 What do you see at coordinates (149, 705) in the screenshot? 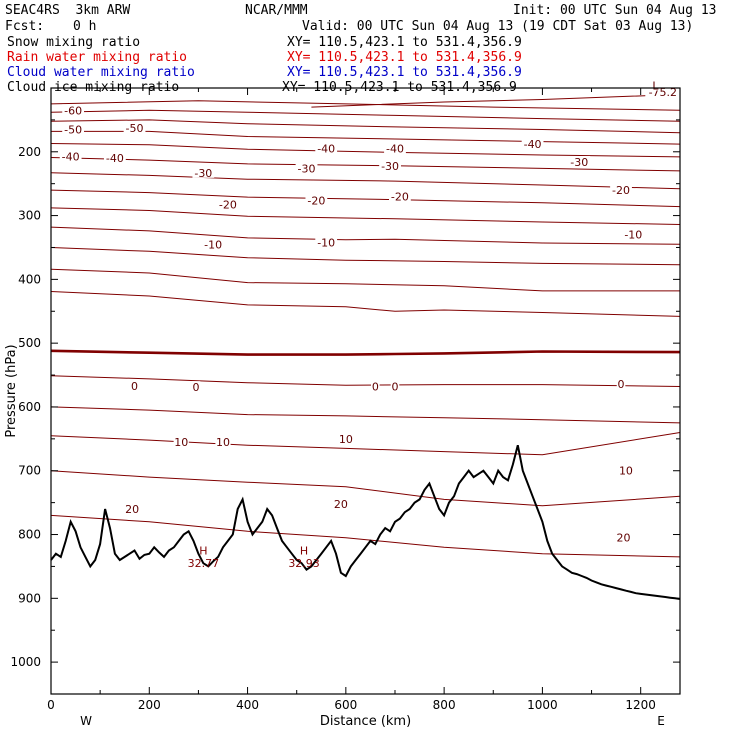
I see `x-tick-label: 200` at bounding box center [149, 705].